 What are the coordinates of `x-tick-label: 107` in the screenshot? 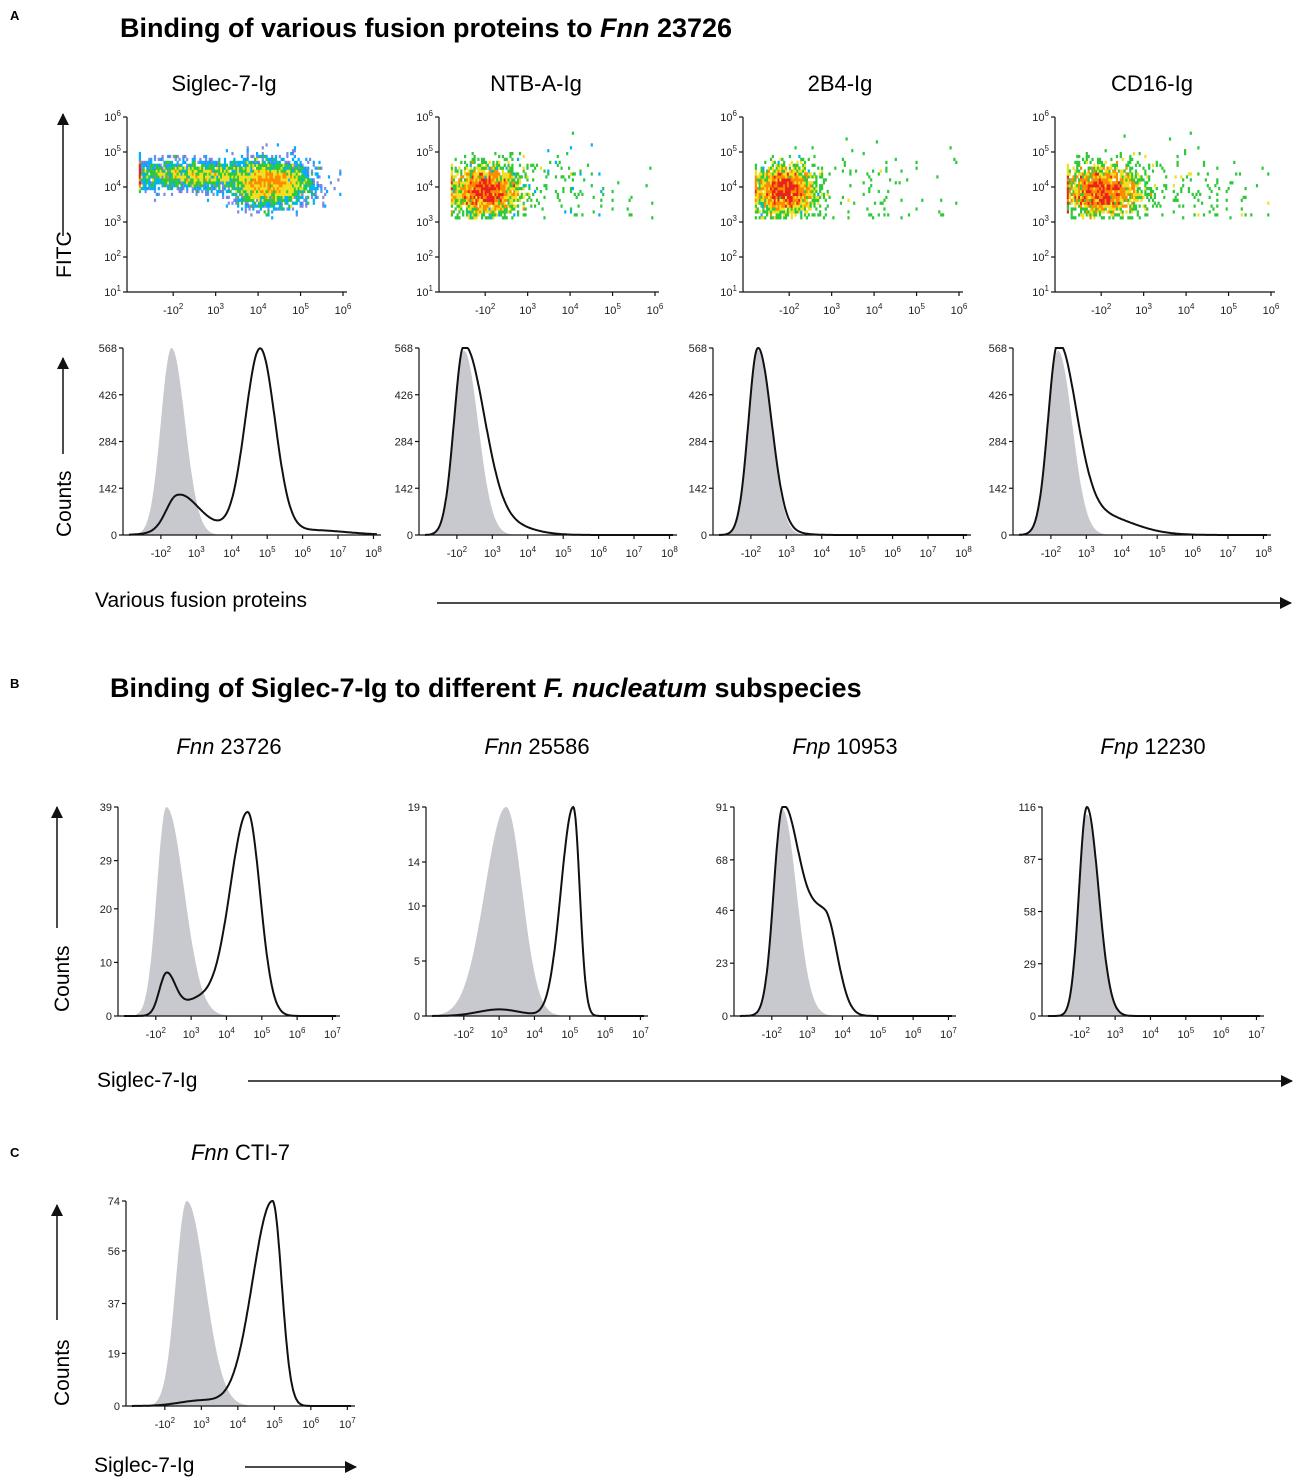 It's located at (347, 1423).